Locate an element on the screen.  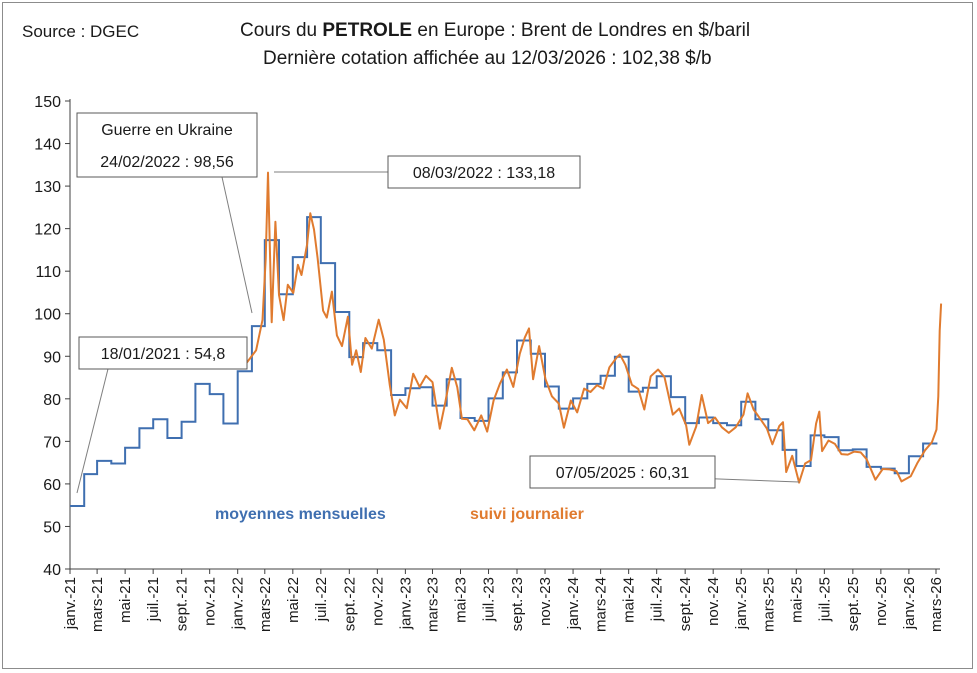
y-tick-label: 140 is located at coordinates (47, 145).